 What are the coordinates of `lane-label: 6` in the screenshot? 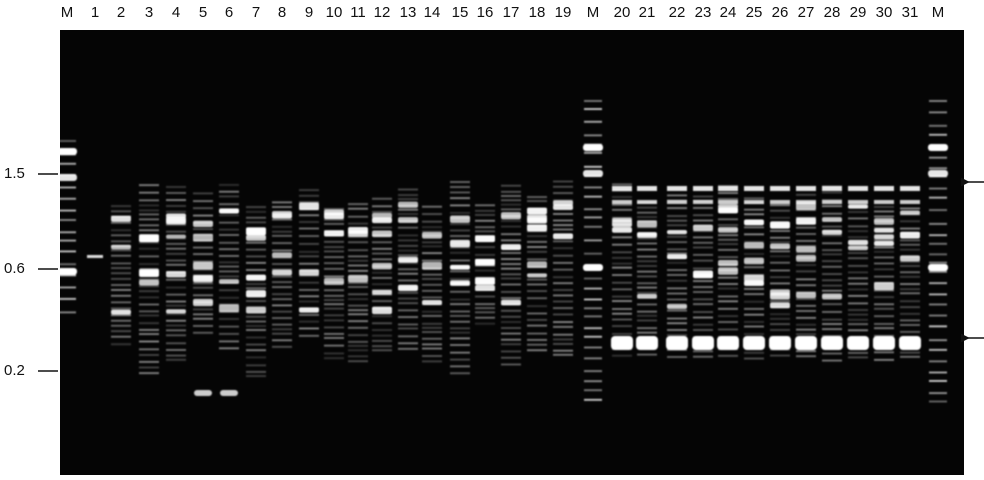 It's located at (229, 12).